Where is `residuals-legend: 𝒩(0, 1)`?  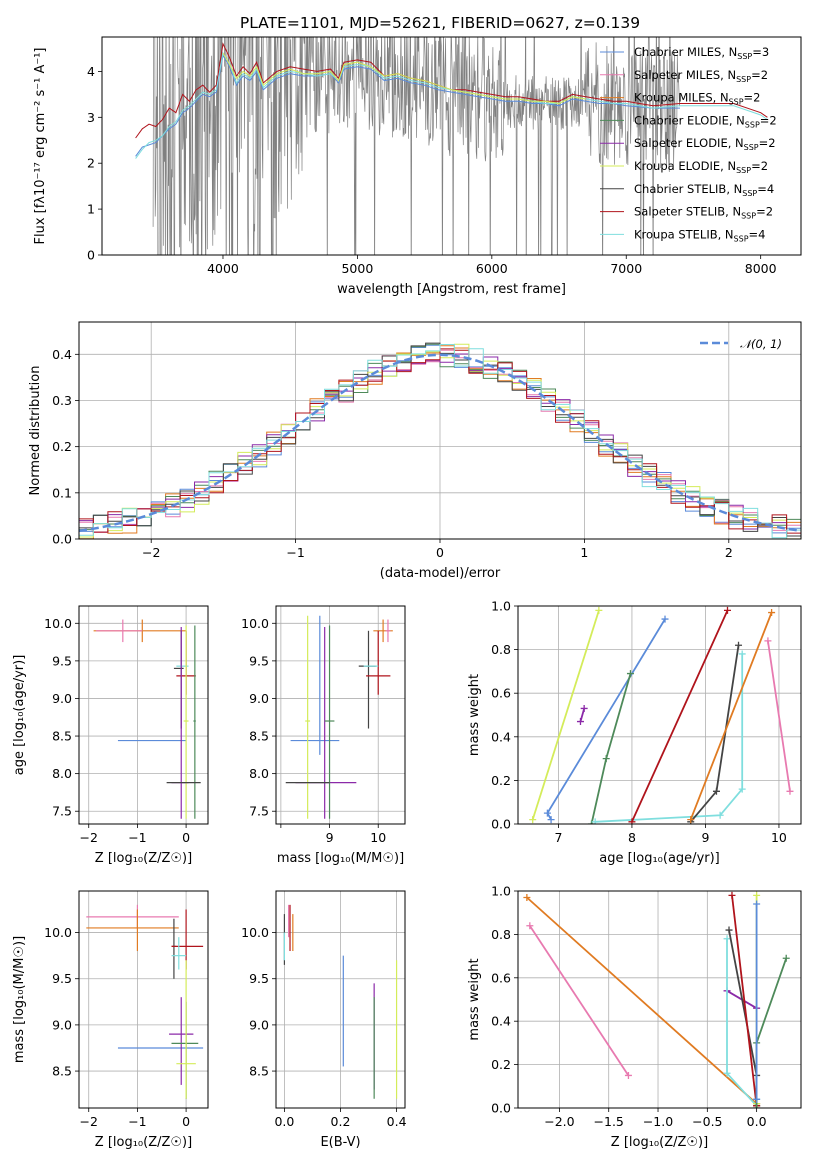
residuals-legend: 𝒩(0, 1) is located at coordinates (741, 344).